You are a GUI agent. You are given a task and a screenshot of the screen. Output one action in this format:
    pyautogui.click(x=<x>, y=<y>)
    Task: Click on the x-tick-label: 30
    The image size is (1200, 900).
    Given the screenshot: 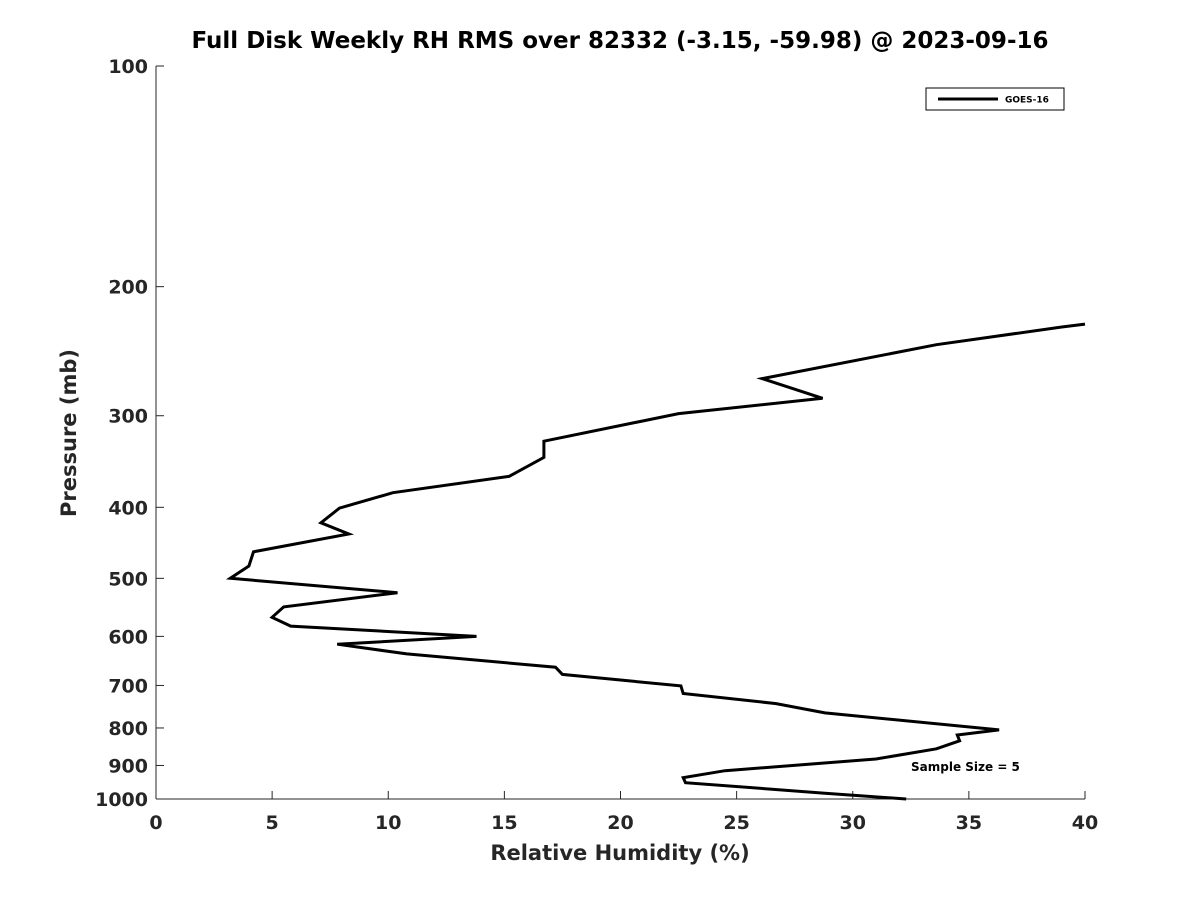 What is the action you would take?
    pyautogui.click(x=853, y=823)
    